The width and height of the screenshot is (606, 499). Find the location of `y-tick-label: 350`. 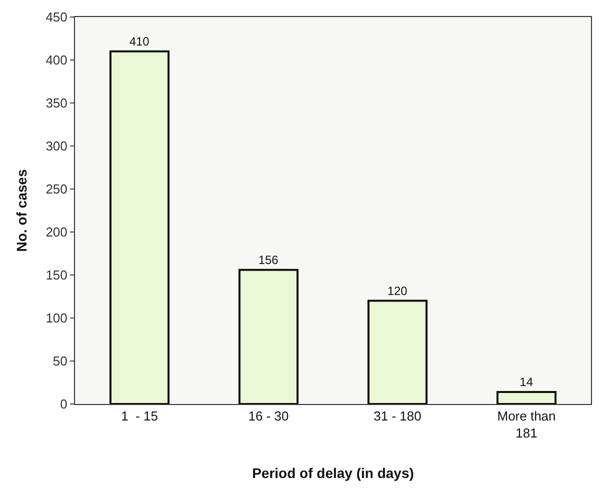

y-tick-label: 350 is located at coordinates (57, 103).